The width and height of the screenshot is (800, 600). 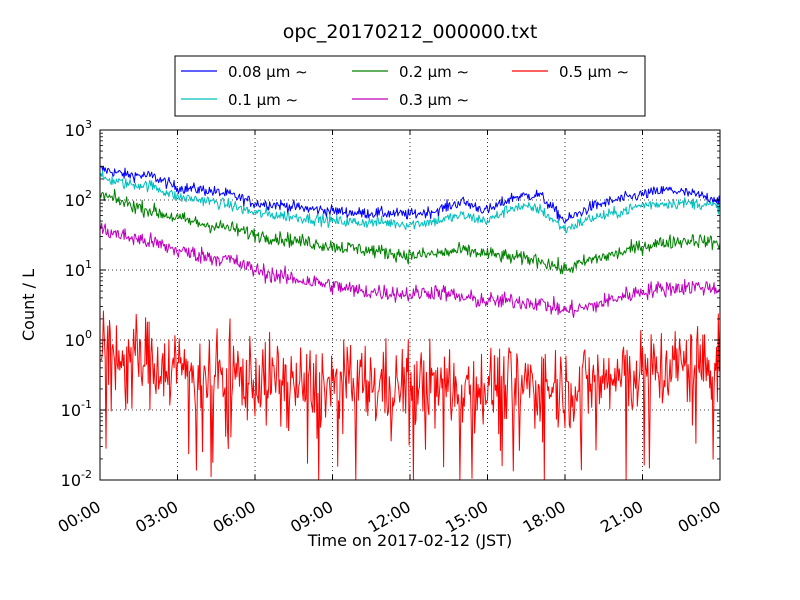 What do you see at coordinates (28, 305) in the screenshot?
I see `y-axis-label: Count / L` at bounding box center [28, 305].